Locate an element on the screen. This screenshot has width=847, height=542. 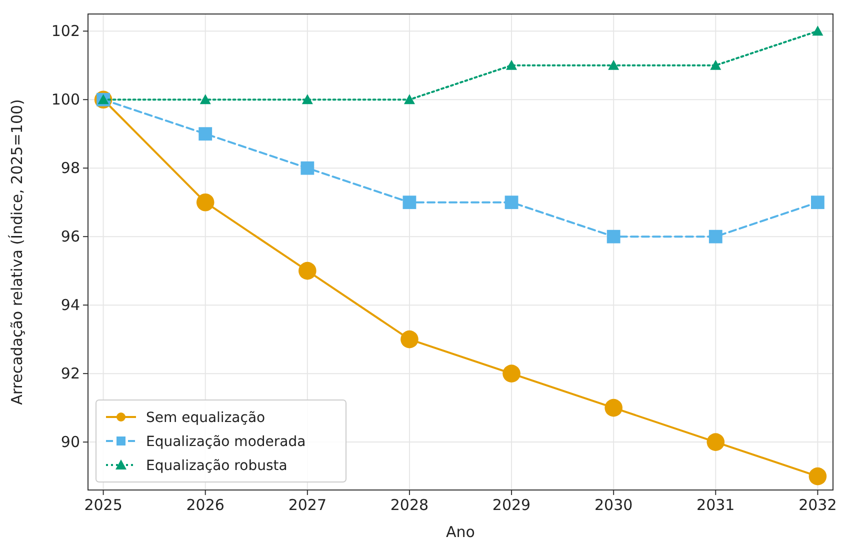
x-tick-label: 2029 is located at coordinates (511, 505).